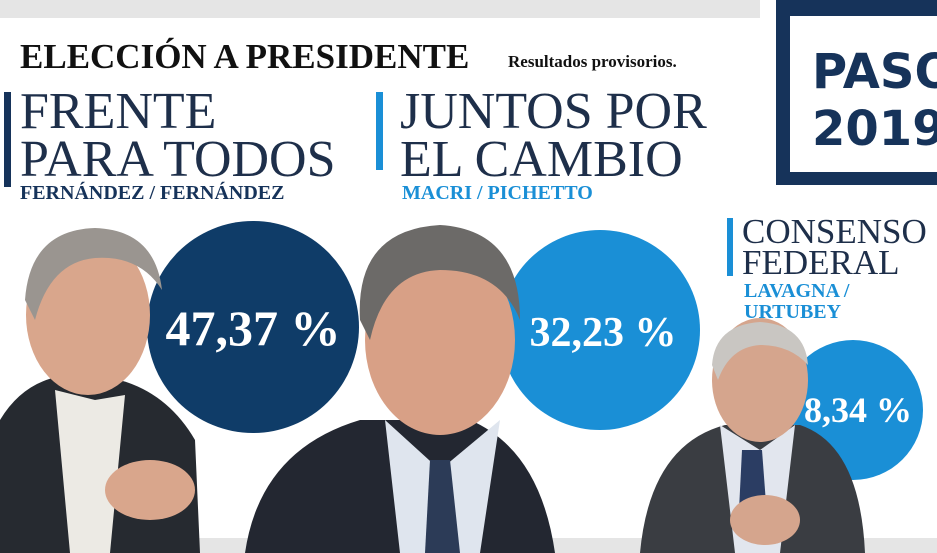 The image size is (937, 553). I want to click on logo-line: 2019, so click(874, 129).